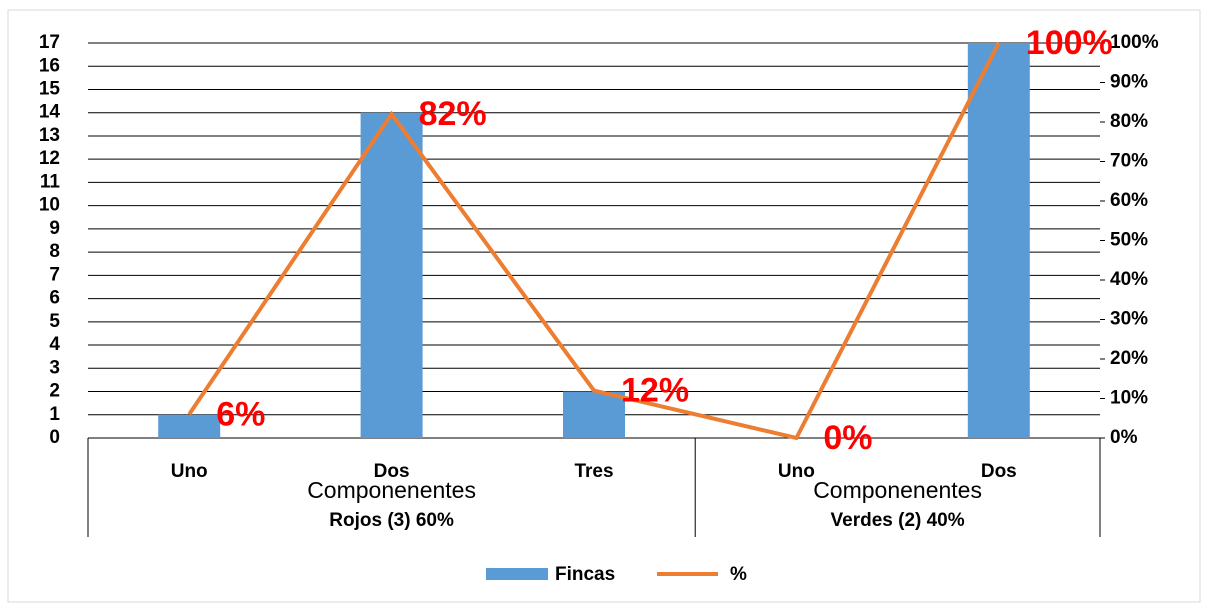  I want to click on y-tick-label: 9, so click(54, 228).